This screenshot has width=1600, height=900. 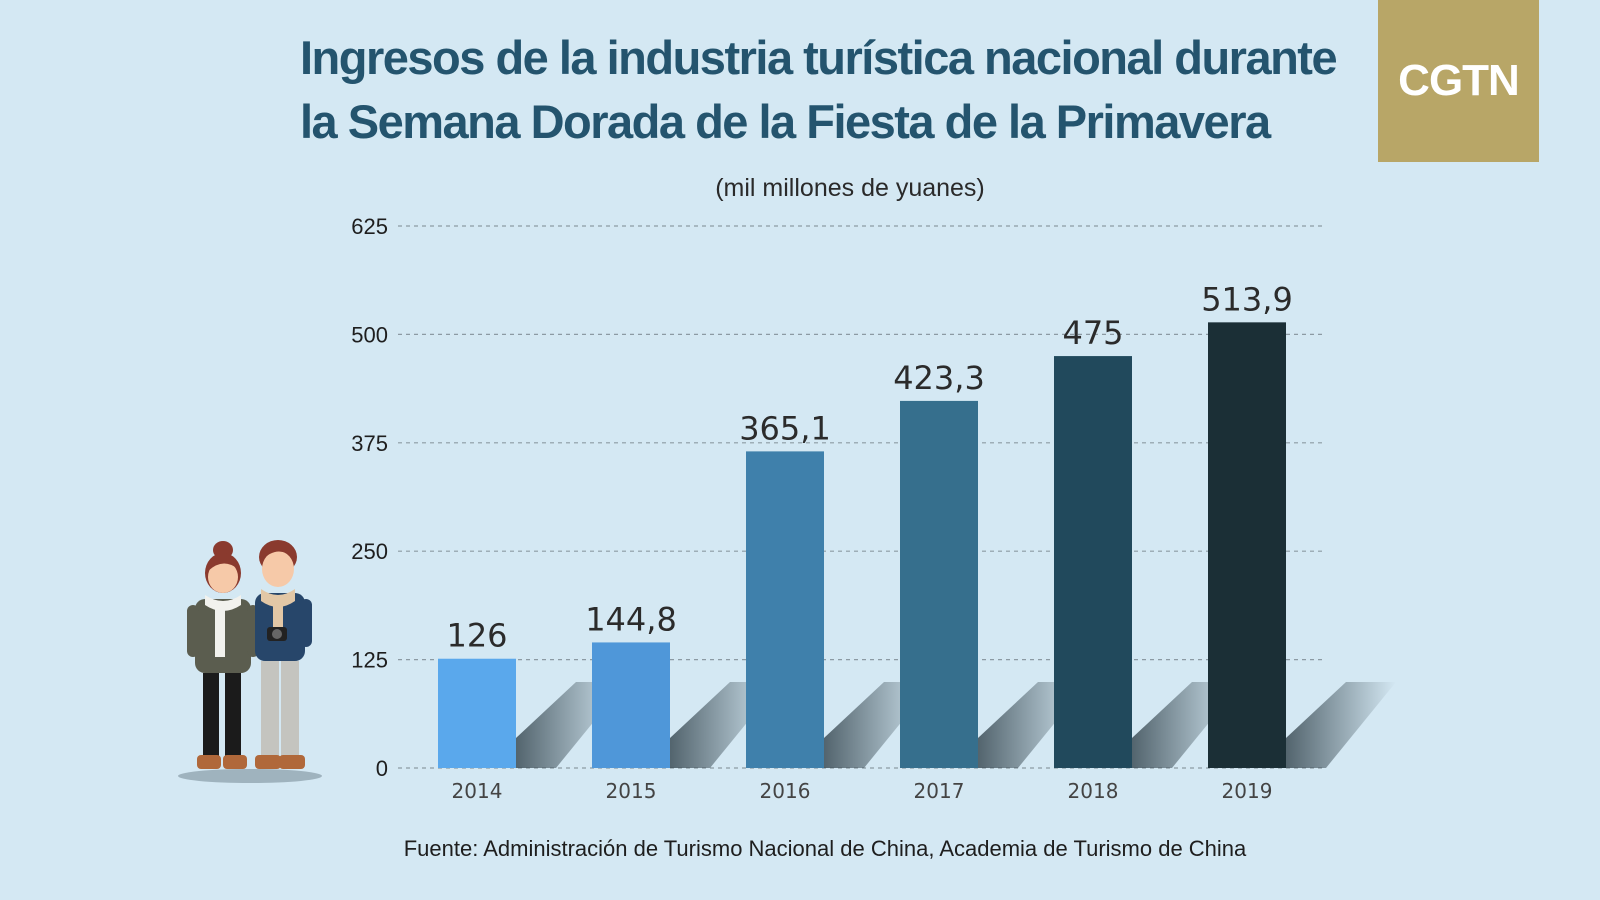 What do you see at coordinates (1247, 791) in the screenshot?
I see `x-tick-label: 2019` at bounding box center [1247, 791].